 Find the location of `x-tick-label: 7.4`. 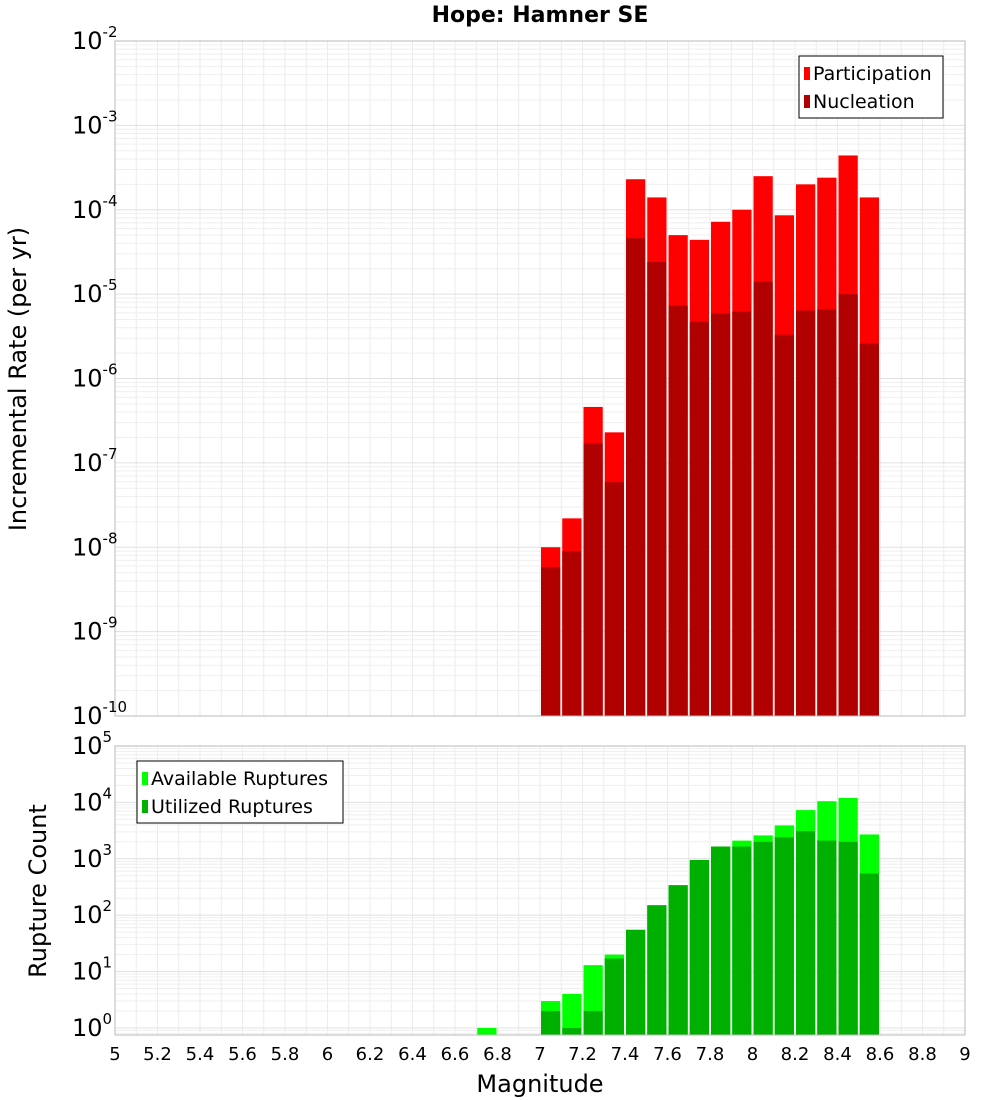

x-tick-label: 7.4 is located at coordinates (625, 1054).